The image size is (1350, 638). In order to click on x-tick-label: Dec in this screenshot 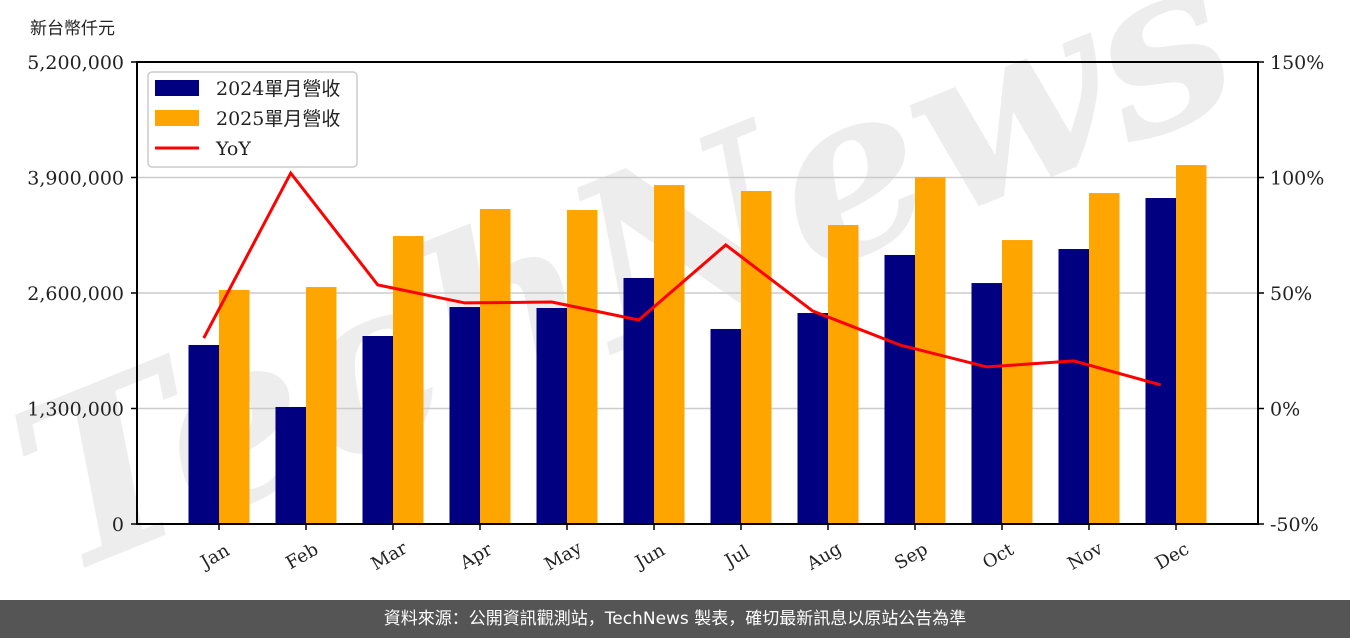, I will do `click(1172, 557)`.